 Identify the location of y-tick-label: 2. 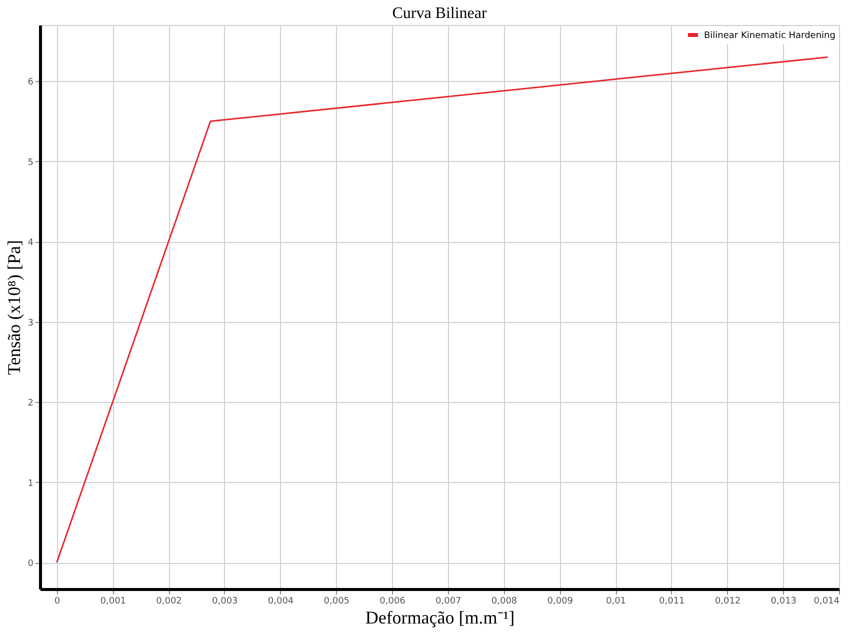
(31, 403).